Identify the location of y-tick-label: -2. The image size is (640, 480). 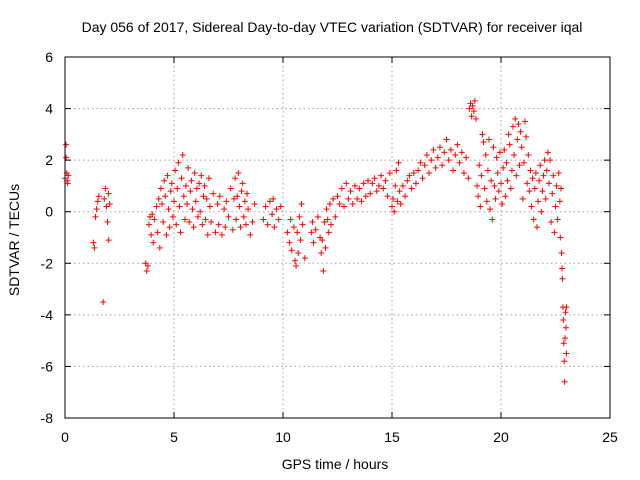
(47, 263).